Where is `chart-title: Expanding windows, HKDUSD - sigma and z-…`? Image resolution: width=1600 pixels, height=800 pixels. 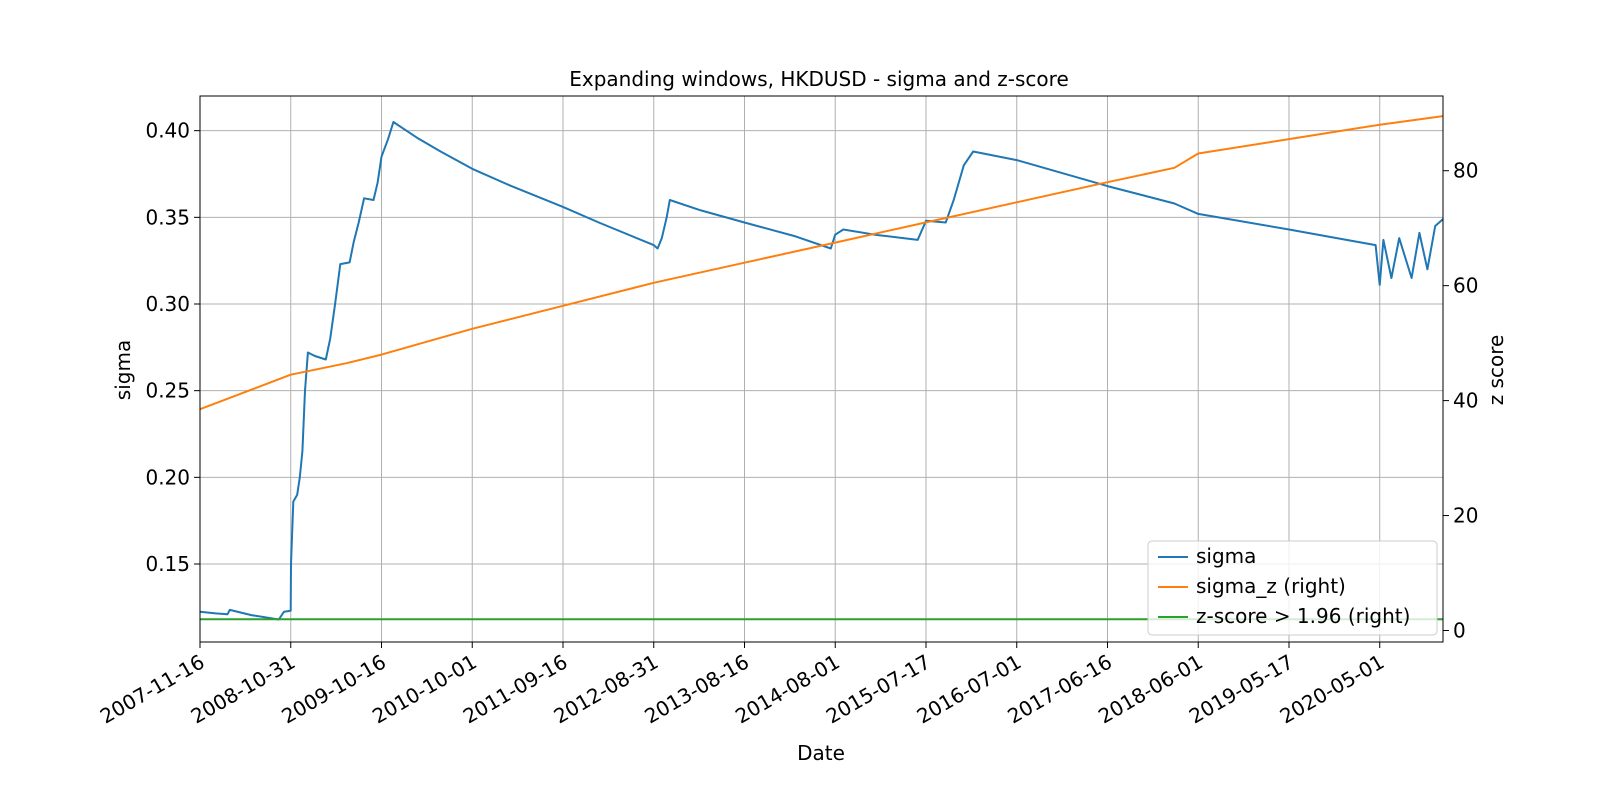 chart-title: Expanding windows, HKDUSD - sigma and z-… is located at coordinates (819, 79).